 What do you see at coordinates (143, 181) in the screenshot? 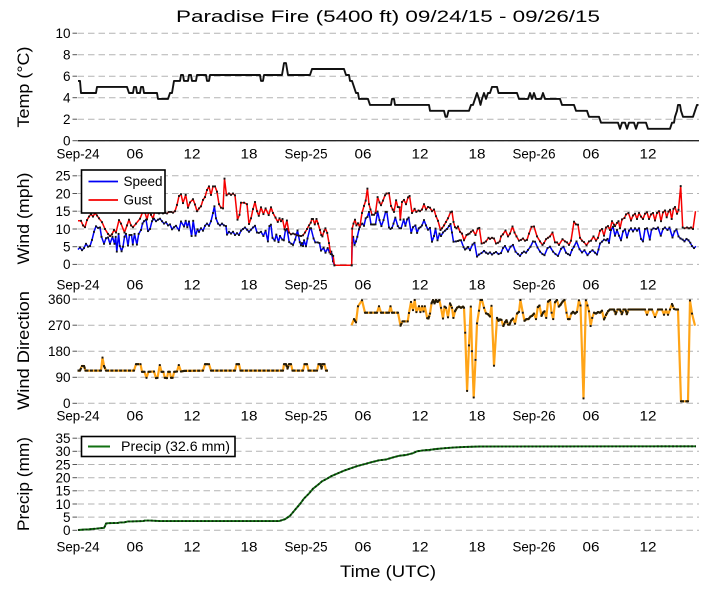
I see `svg-text: Speed` at bounding box center [143, 181].